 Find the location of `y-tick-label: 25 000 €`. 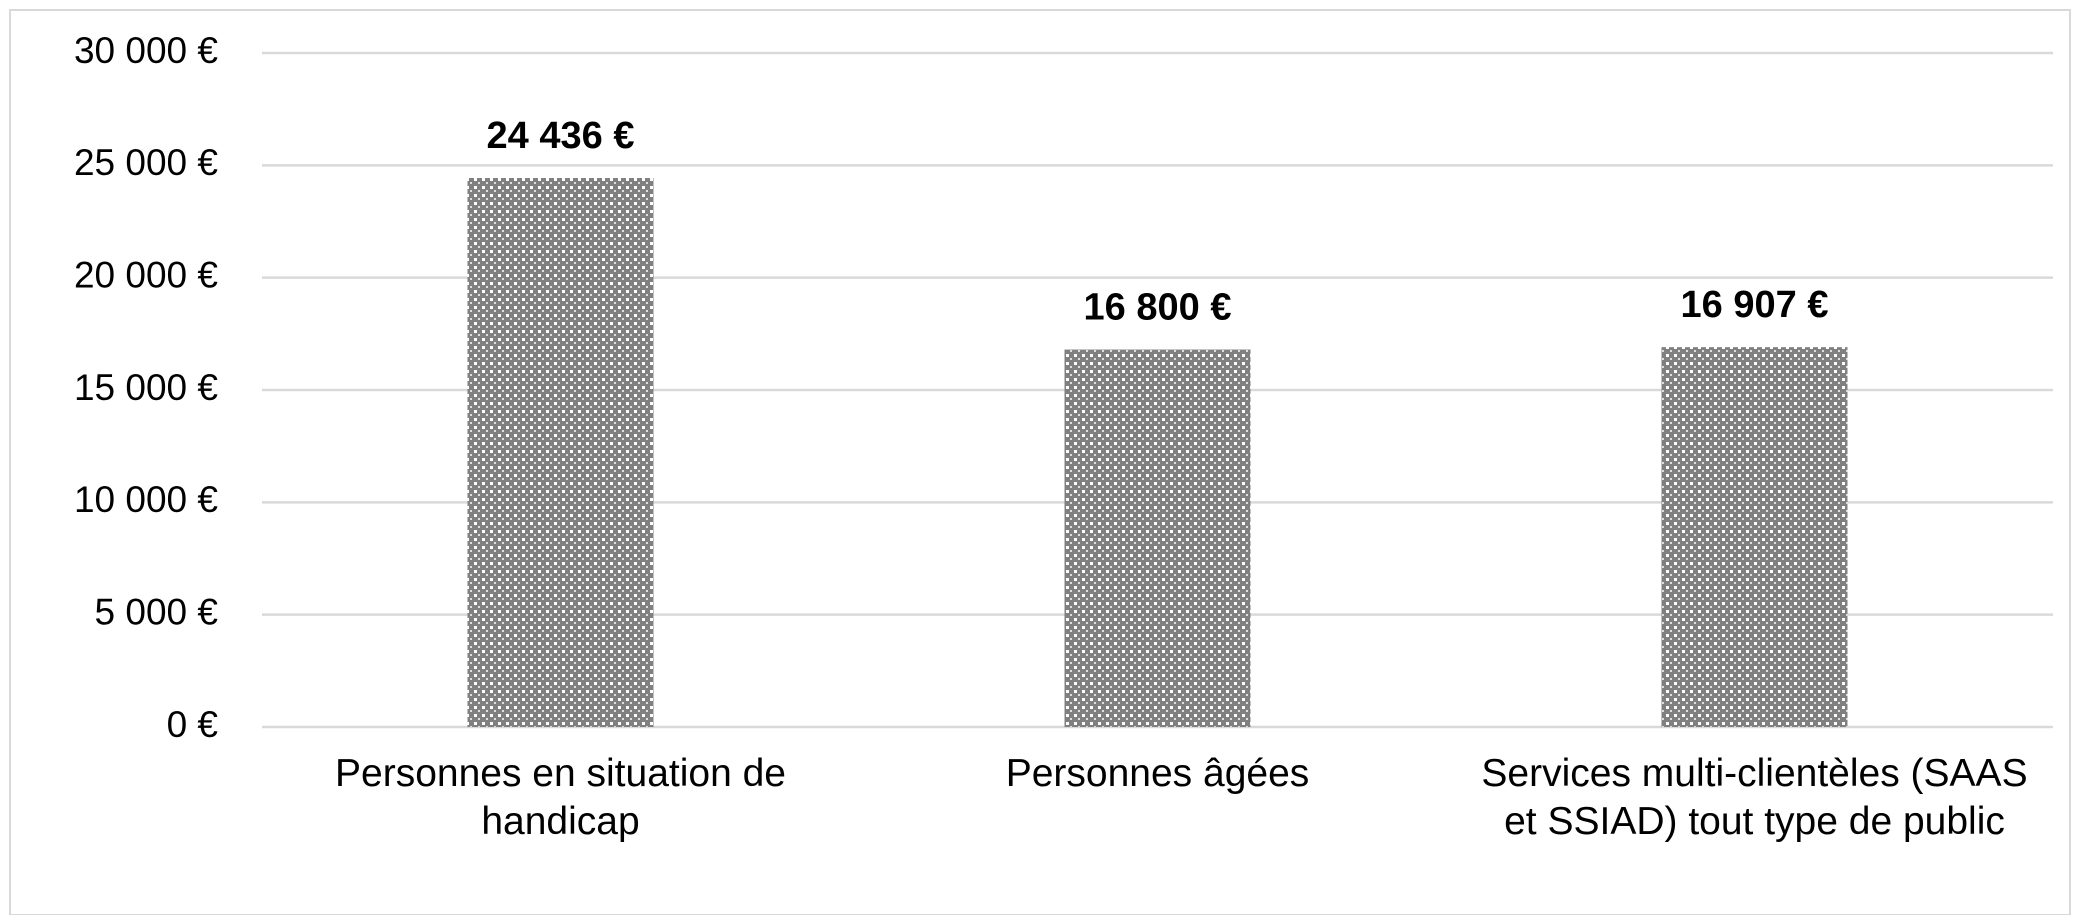

y-tick-label: 25 000 € is located at coordinates (146, 162).